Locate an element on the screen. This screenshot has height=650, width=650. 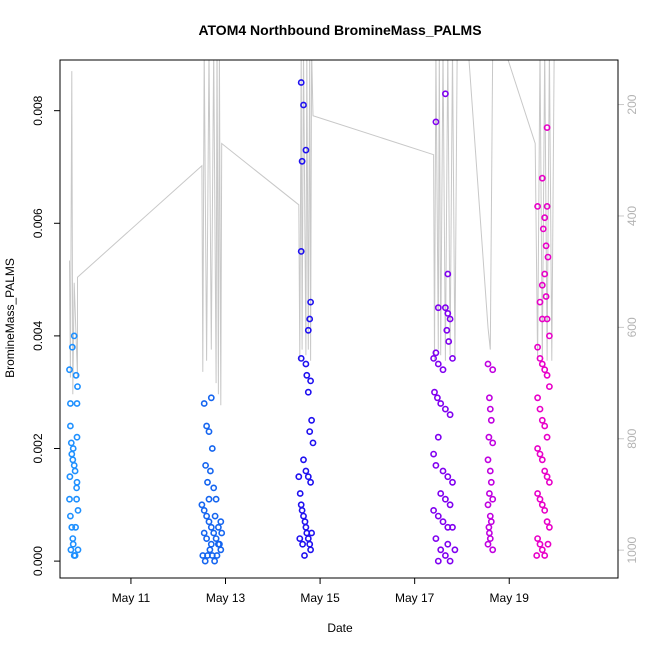
x-tick-label: May 15 is located at coordinates (320, 598).